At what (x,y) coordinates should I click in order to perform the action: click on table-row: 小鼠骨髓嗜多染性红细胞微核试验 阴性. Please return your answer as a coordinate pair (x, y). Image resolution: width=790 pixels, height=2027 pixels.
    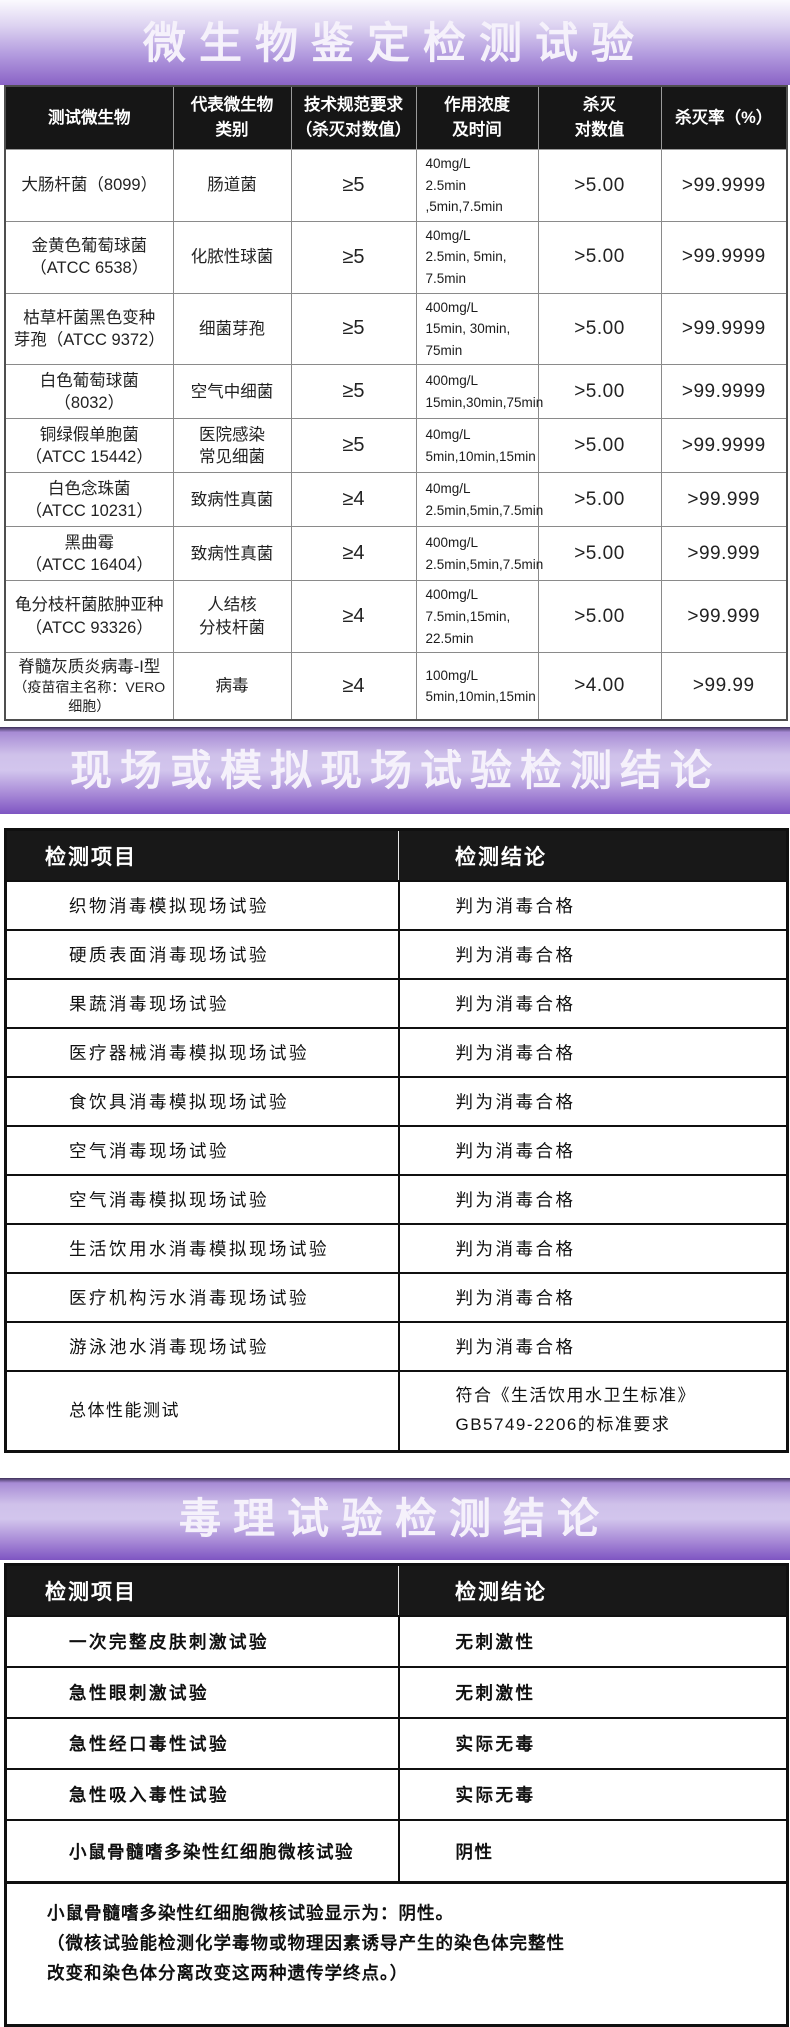
    Looking at the image, I should click on (396, 1851).